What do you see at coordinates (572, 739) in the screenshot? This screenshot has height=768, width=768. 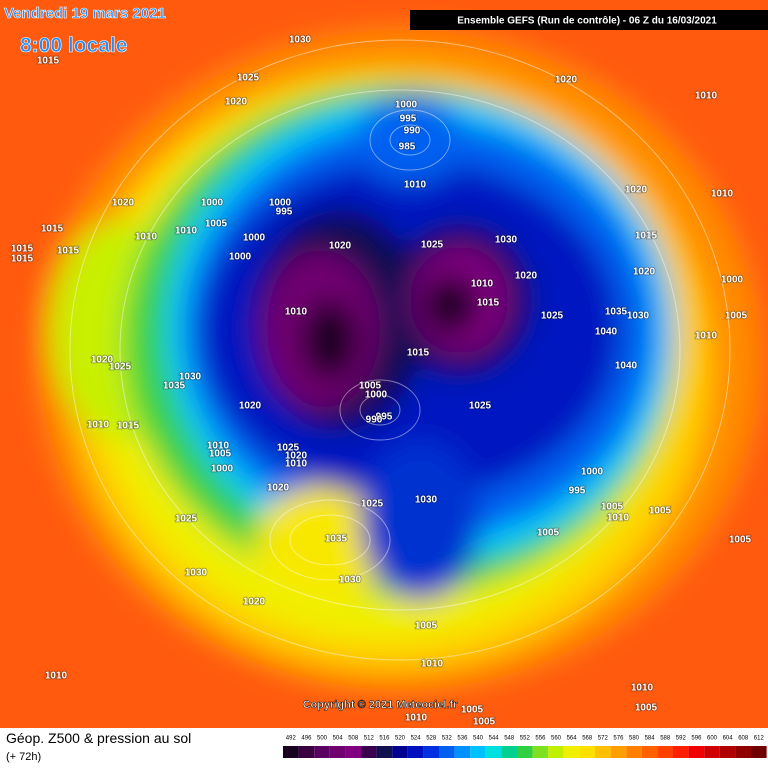 I see `scale-label: 564` at bounding box center [572, 739].